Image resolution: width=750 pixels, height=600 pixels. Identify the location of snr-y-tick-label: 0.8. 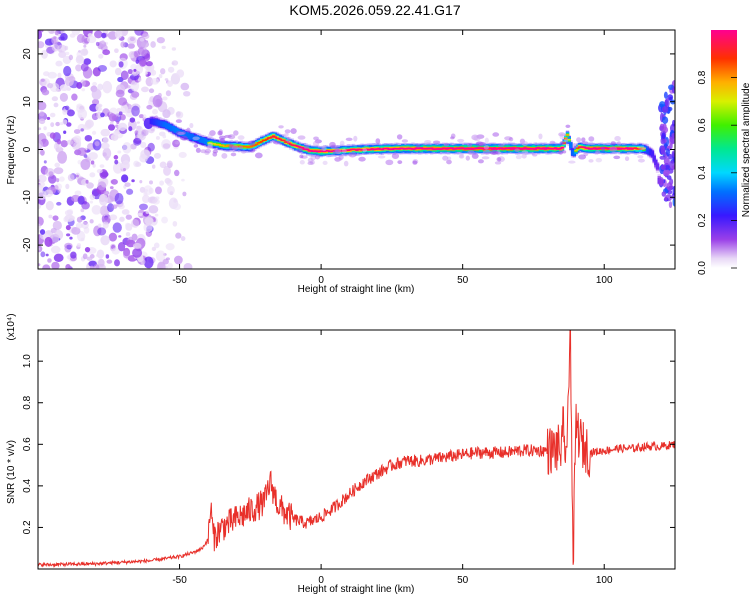
(27, 402).